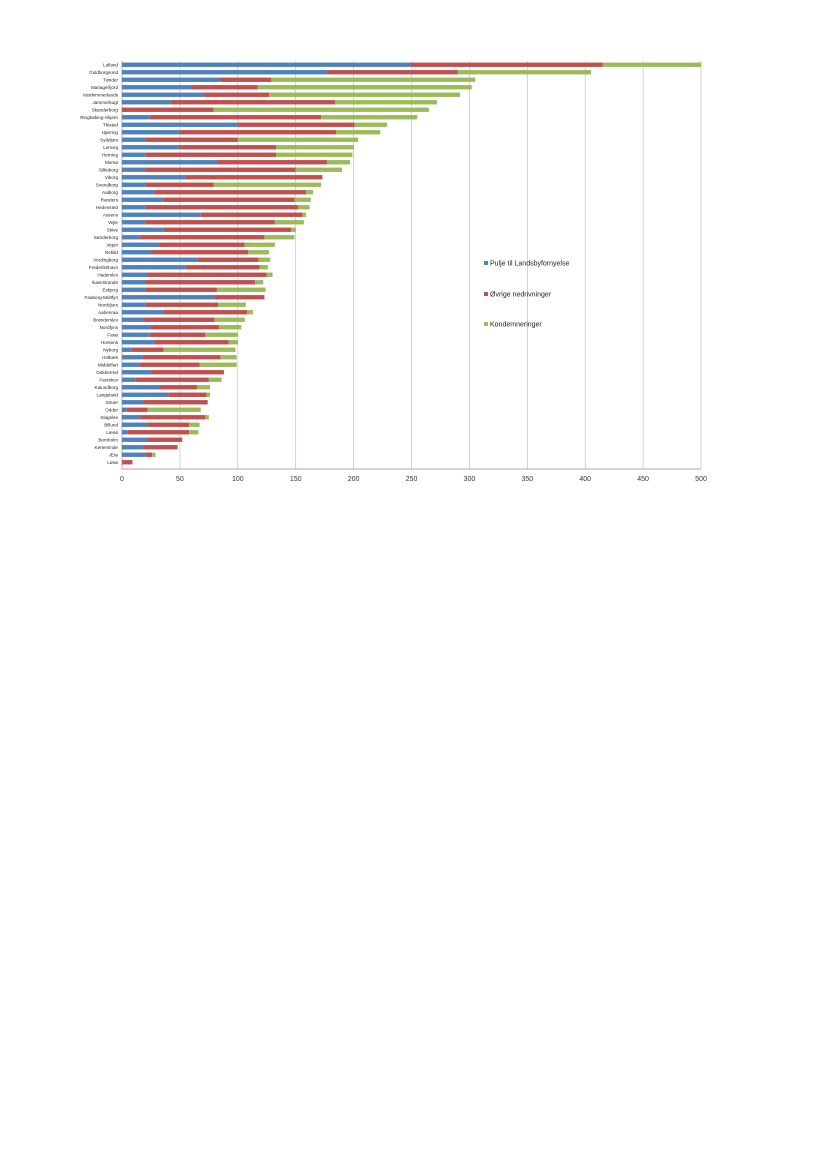 The width and height of the screenshot is (827, 1169). Describe the element at coordinates (110, 289) in the screenshot. I see `category-label: Esbjerg` at that location.